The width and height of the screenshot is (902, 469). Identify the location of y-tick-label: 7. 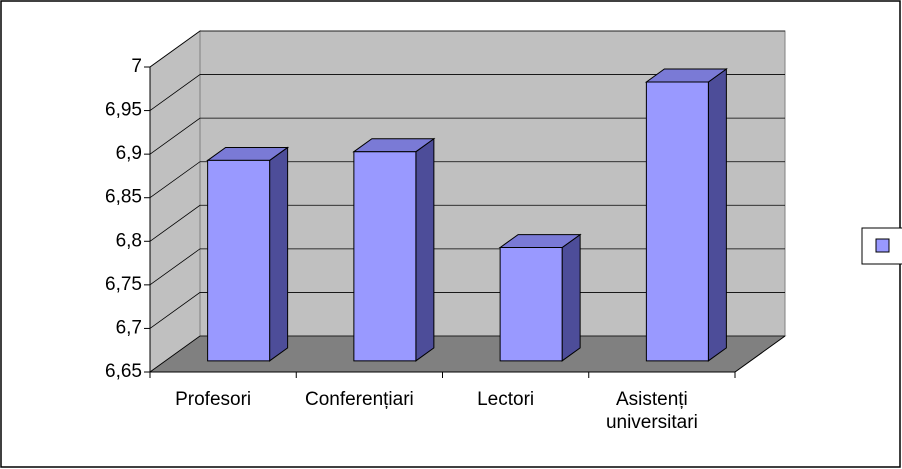
(136, 66).